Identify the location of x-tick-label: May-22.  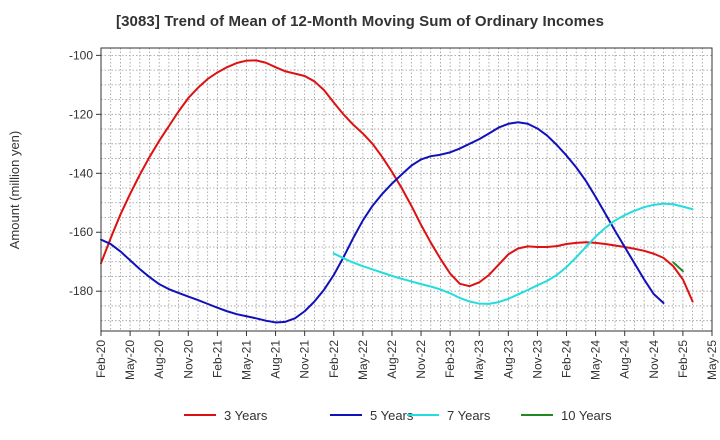
(363, 360).